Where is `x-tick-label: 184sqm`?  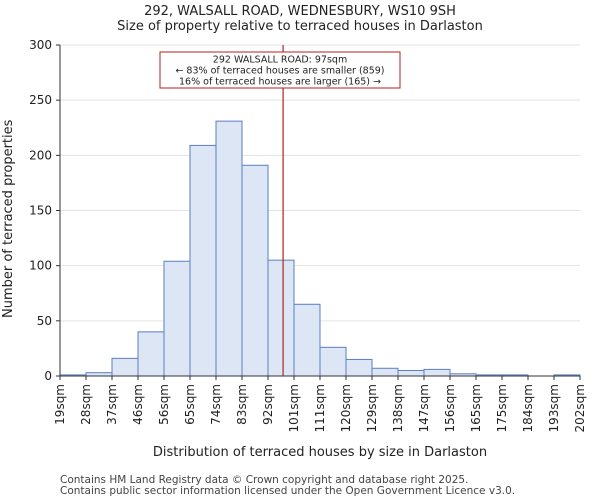
x-tick-label: 184sqm is located at coordinates (528, 408).